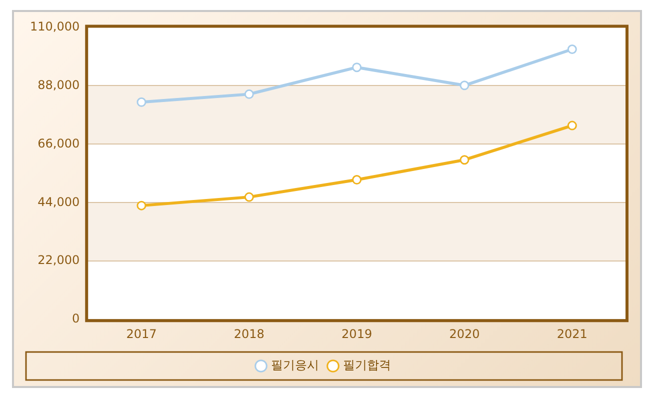 The width and height of the screenshot is (652, 397). What do you see at coordinates (59, 201) in the screenshot?
I see `y-tick-label: 44,000` at bounding box center [59, 201].